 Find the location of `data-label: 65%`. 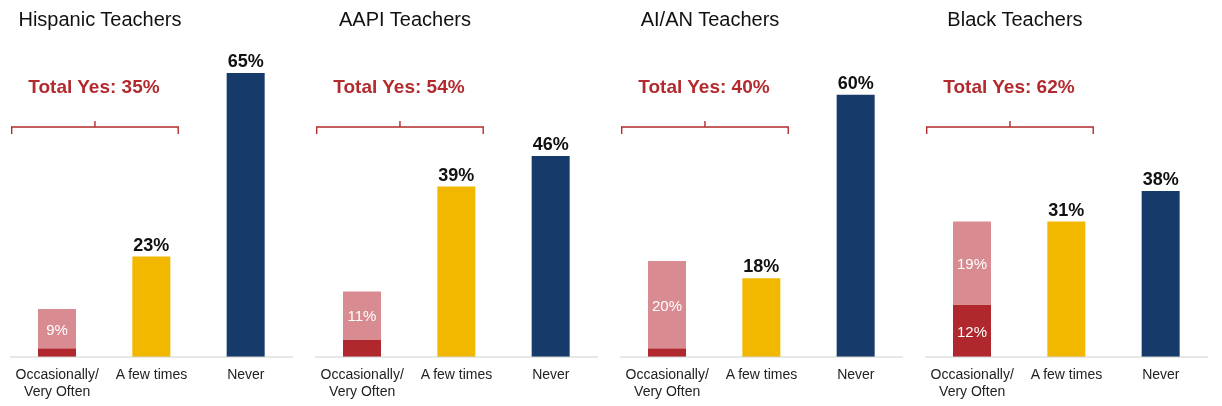

data-label: 65% is located at coordinates (245, 61).